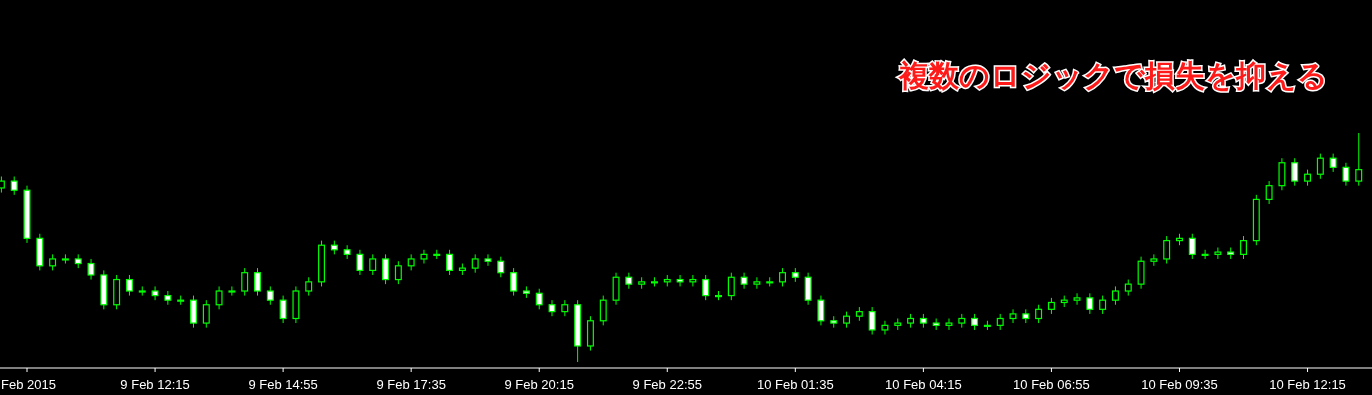 The width and height of the screenshot is (1372, 395). I want to click on x-tick-label: 10 Feb 04:15, so click(923, 384).